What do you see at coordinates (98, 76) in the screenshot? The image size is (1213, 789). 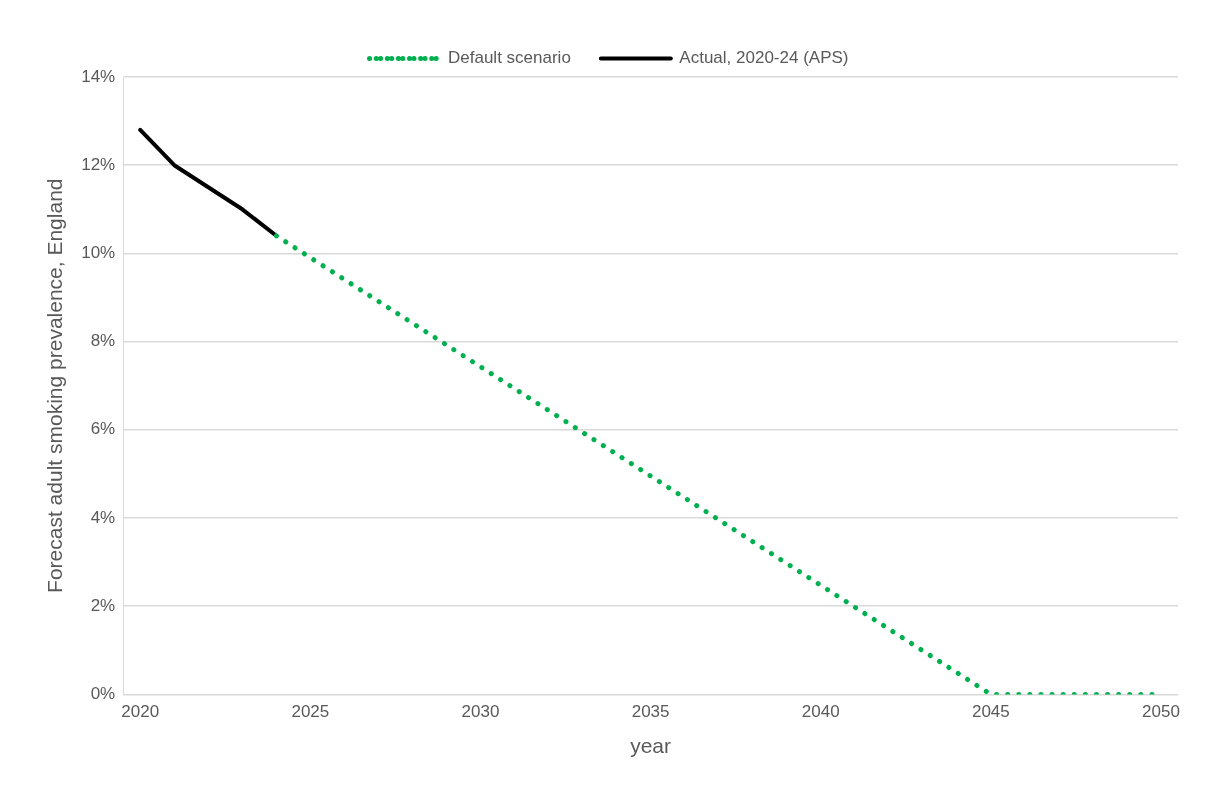 I see `y-tick-label: 14%` at bounding box center [98, 76].